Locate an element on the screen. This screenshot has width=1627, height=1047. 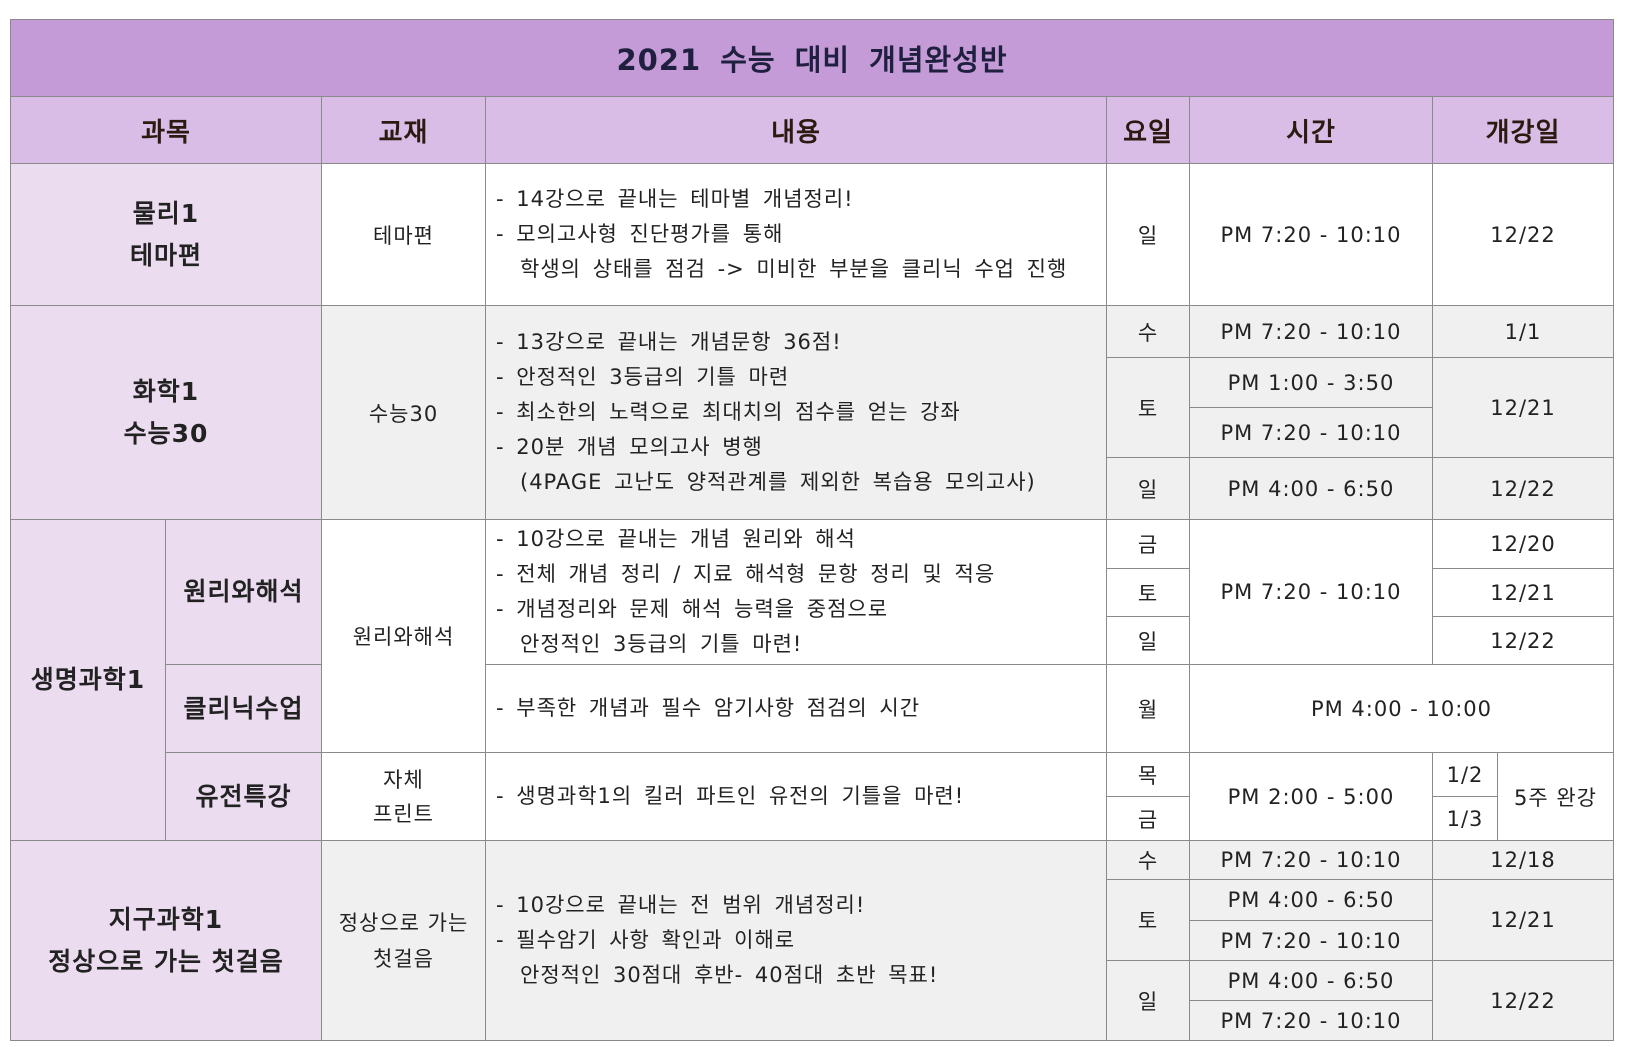
course-duration: 5주 완강 is located at coordinates (1555, 796).